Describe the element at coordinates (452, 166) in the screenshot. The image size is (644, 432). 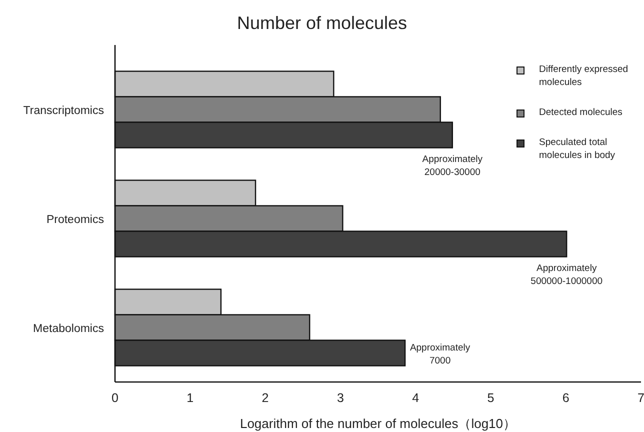
I see `annotation: Approximately 20000-30000` at that location.